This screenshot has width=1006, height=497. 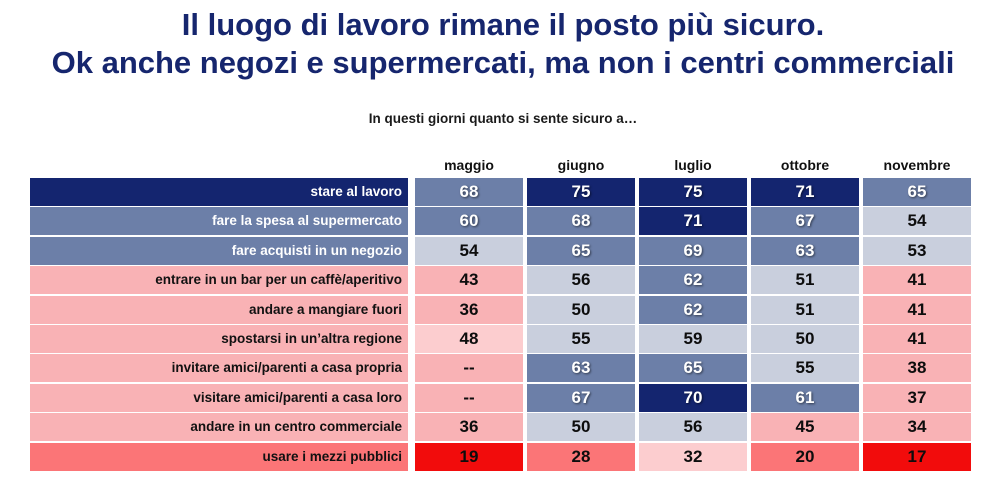 I want to click on table-cell: 69, so click(x=693, y=251).